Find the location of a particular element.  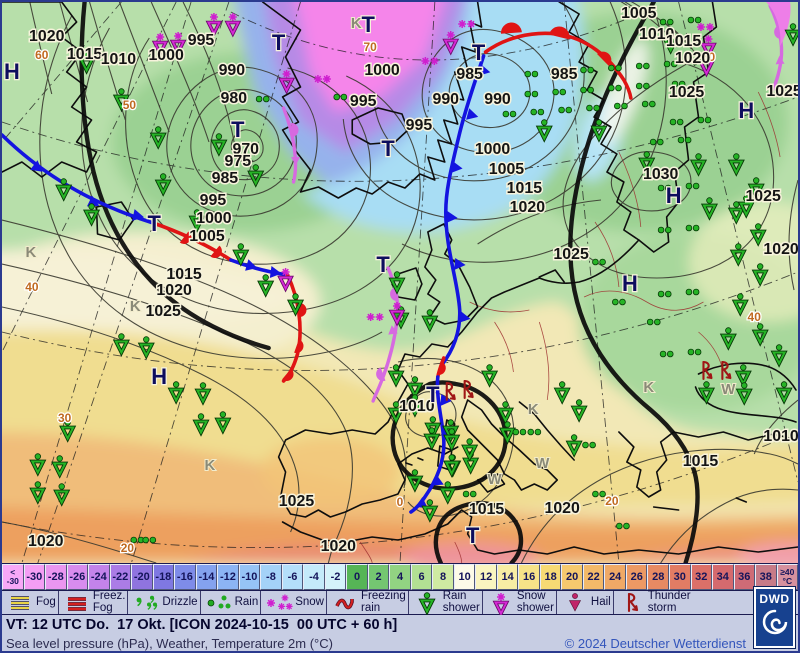

legend-item-snow: Snow is located at coordinates (294, 602).